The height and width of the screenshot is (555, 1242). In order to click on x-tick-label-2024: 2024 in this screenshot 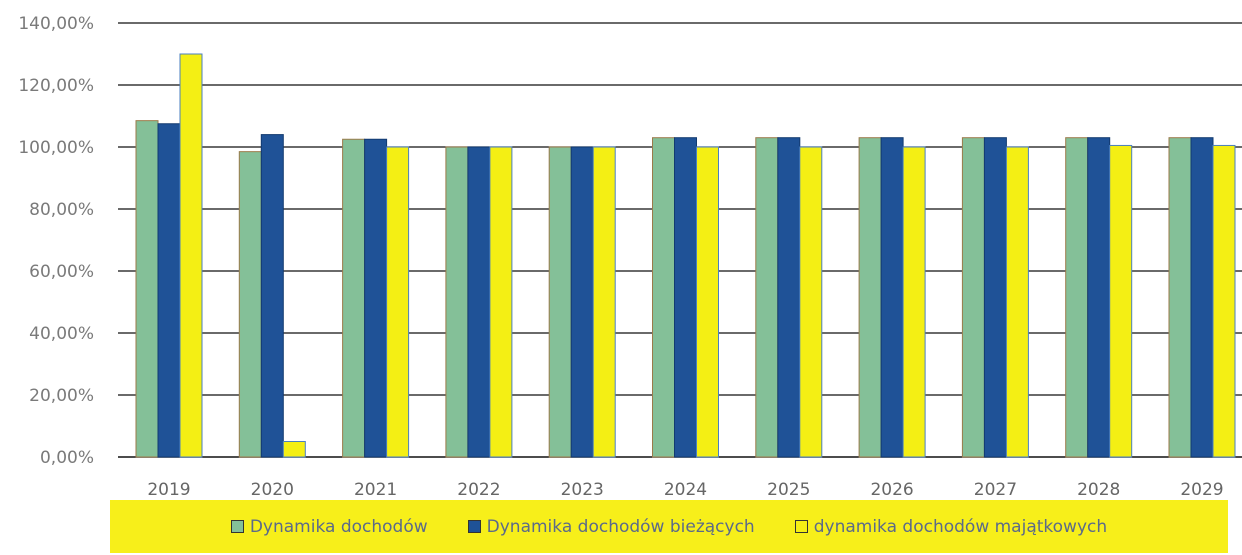, I will do `click(685, 490)`.